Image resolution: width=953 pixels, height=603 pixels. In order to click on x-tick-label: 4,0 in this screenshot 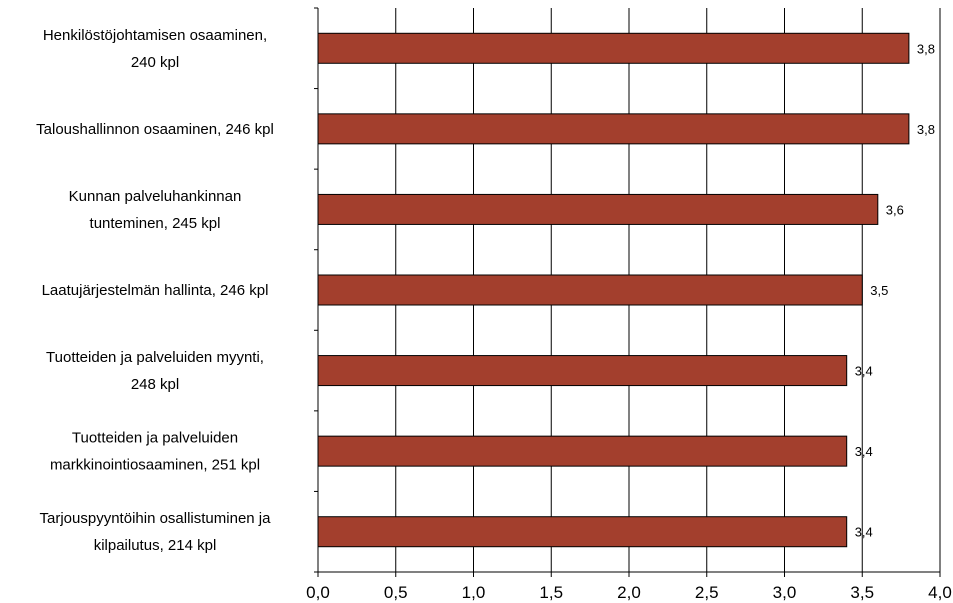, I will do `click(940, 592)`.